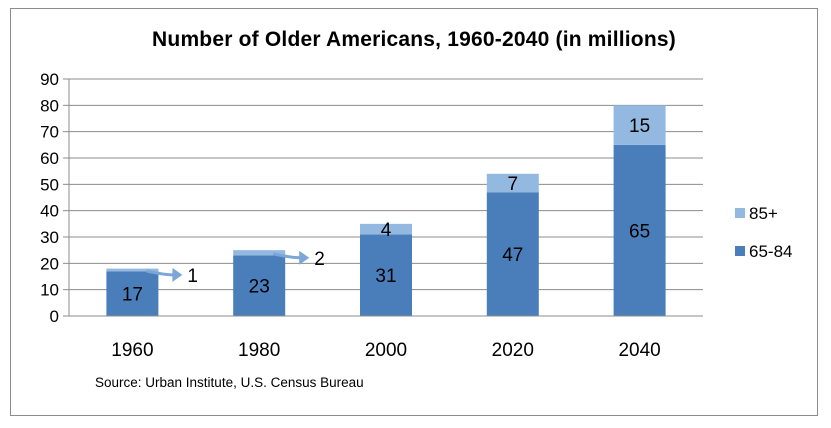 The image size is (831, 428). Describe the element at coordinates (259, 350) in the screenshot. I see `x-tick-label: 1980` at that location.